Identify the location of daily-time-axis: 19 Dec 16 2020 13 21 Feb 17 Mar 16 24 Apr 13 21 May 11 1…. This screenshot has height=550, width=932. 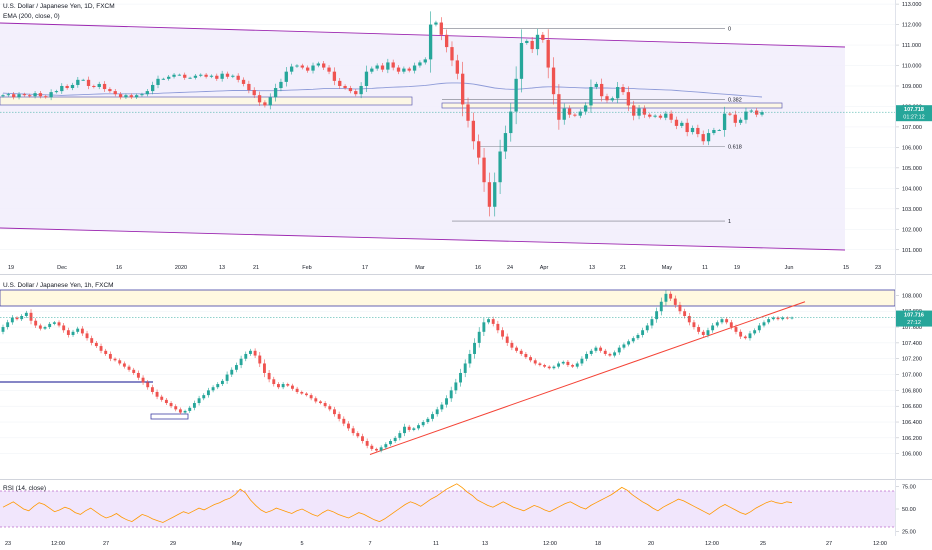
(444, 268).